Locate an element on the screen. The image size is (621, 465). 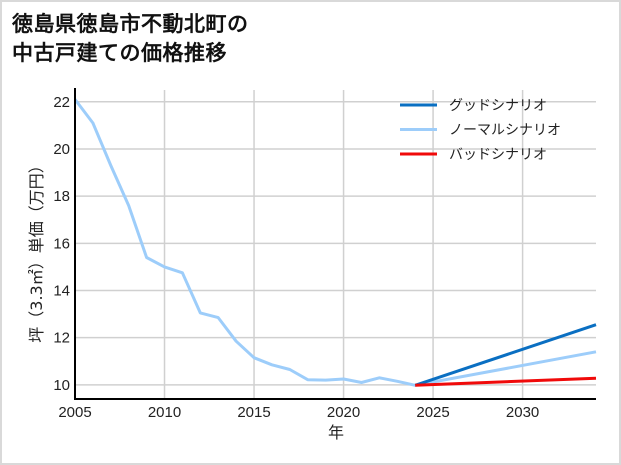
x-tick-label: 2015 is located at coordinates (253, 412).